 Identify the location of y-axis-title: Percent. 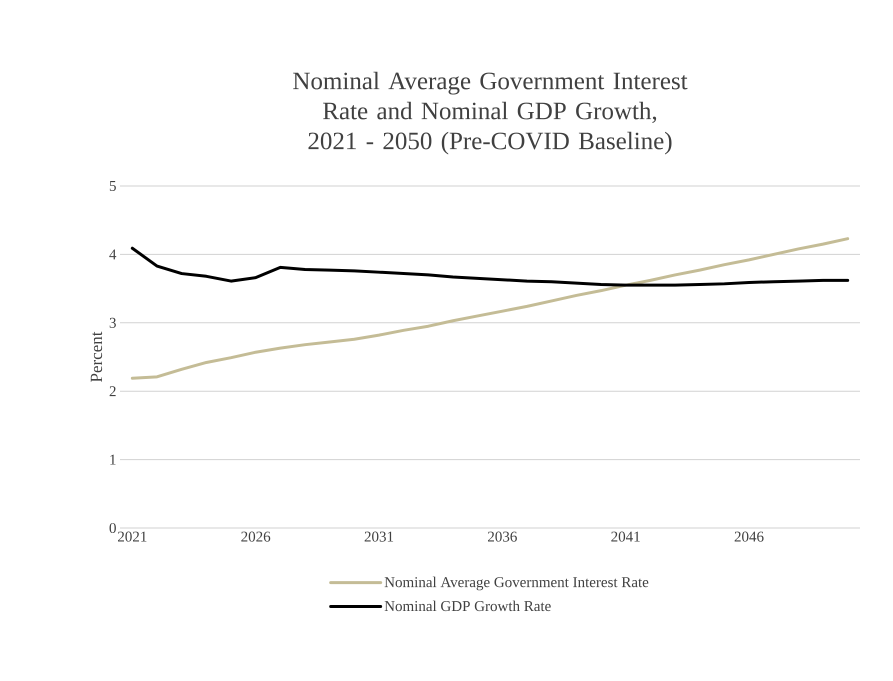
(96, 357).